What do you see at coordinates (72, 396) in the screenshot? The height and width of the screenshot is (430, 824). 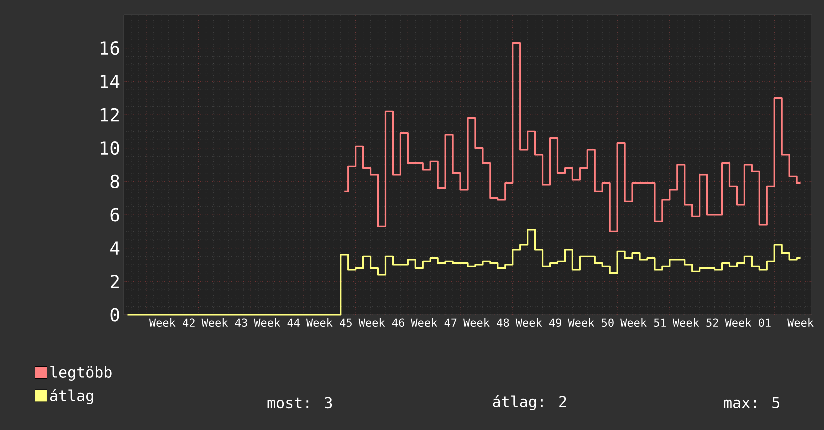 I see `legend-label: átlag` at bounding box center [72, 396].